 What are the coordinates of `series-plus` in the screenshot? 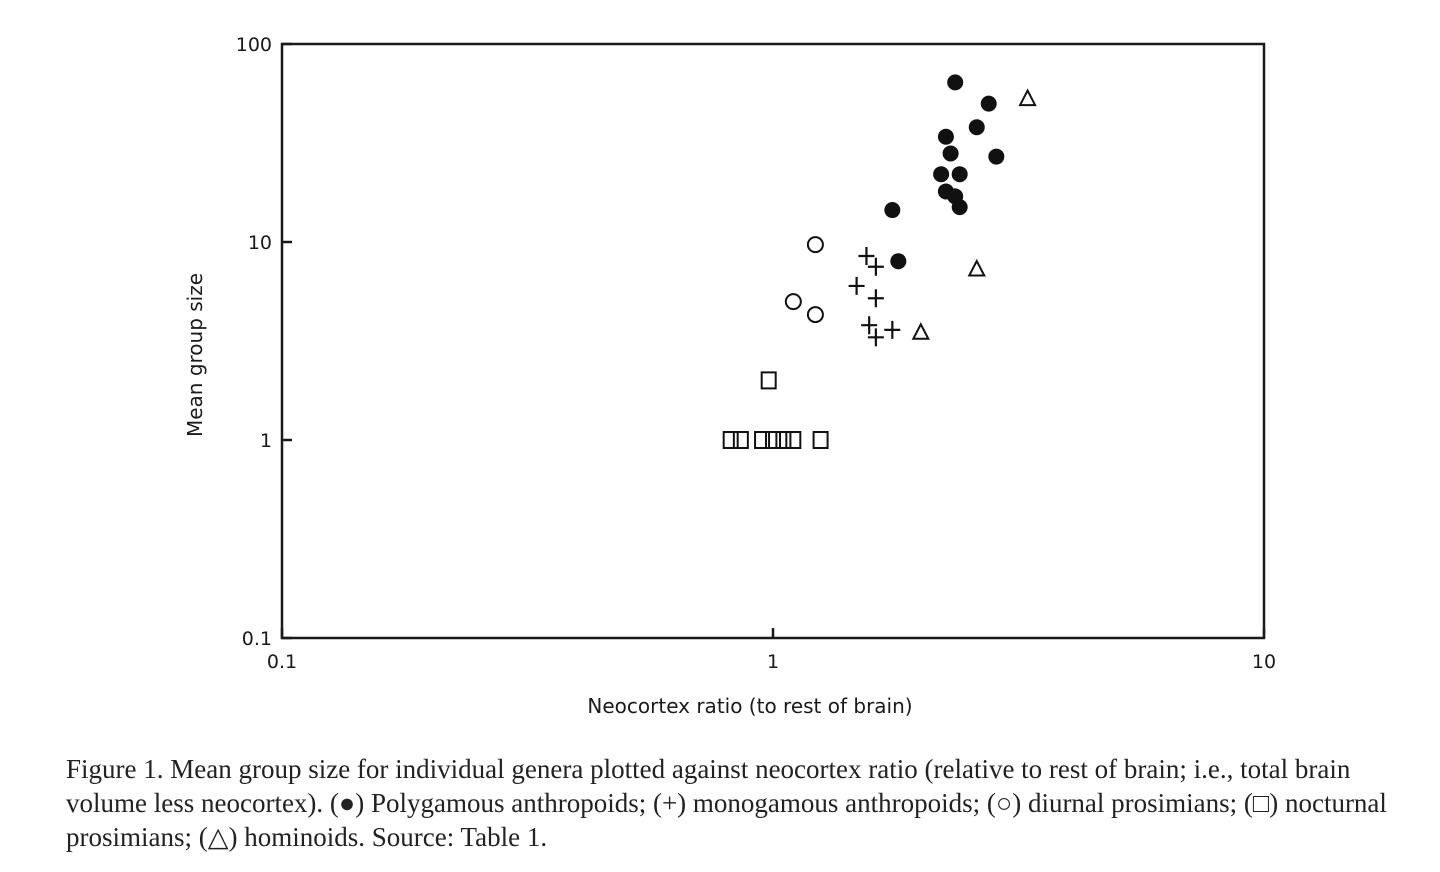 It's located at (874, 296).